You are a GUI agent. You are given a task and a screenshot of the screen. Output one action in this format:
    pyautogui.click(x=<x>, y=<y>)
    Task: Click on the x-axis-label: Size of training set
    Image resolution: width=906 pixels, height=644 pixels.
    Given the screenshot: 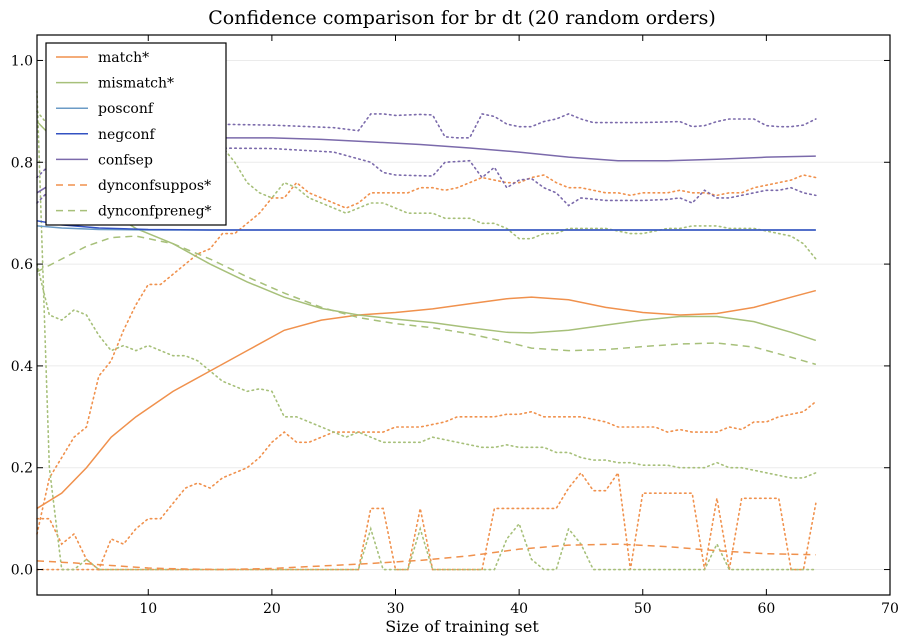 What is the action you would take?
    pyautogui.click(x=462, y=626)
    